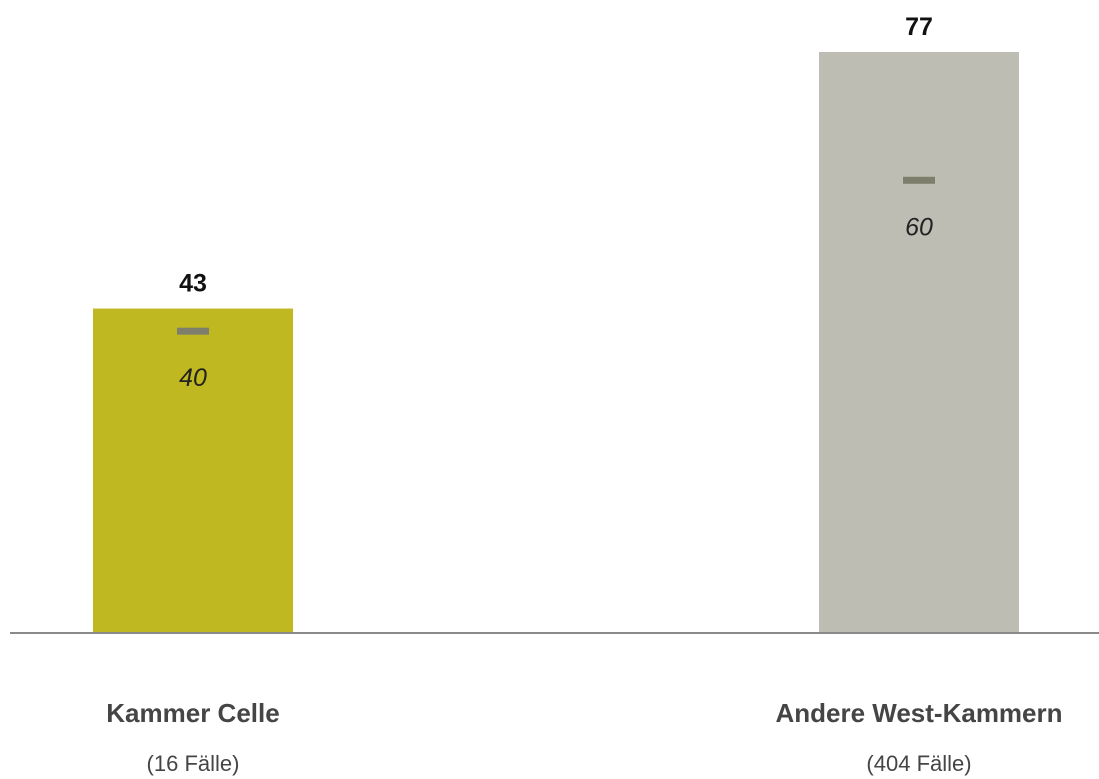  Describe the element at coordinates (193, 331) in the screenshot. I see `reference-marker-kammer-celle` at that location.